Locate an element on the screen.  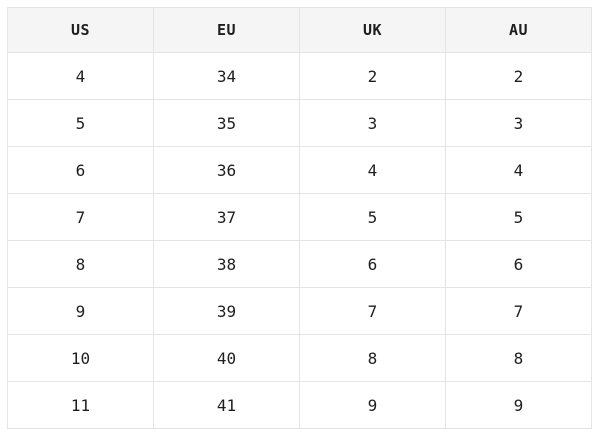
column-header-uk: UK is located at coordinates (372, 30).